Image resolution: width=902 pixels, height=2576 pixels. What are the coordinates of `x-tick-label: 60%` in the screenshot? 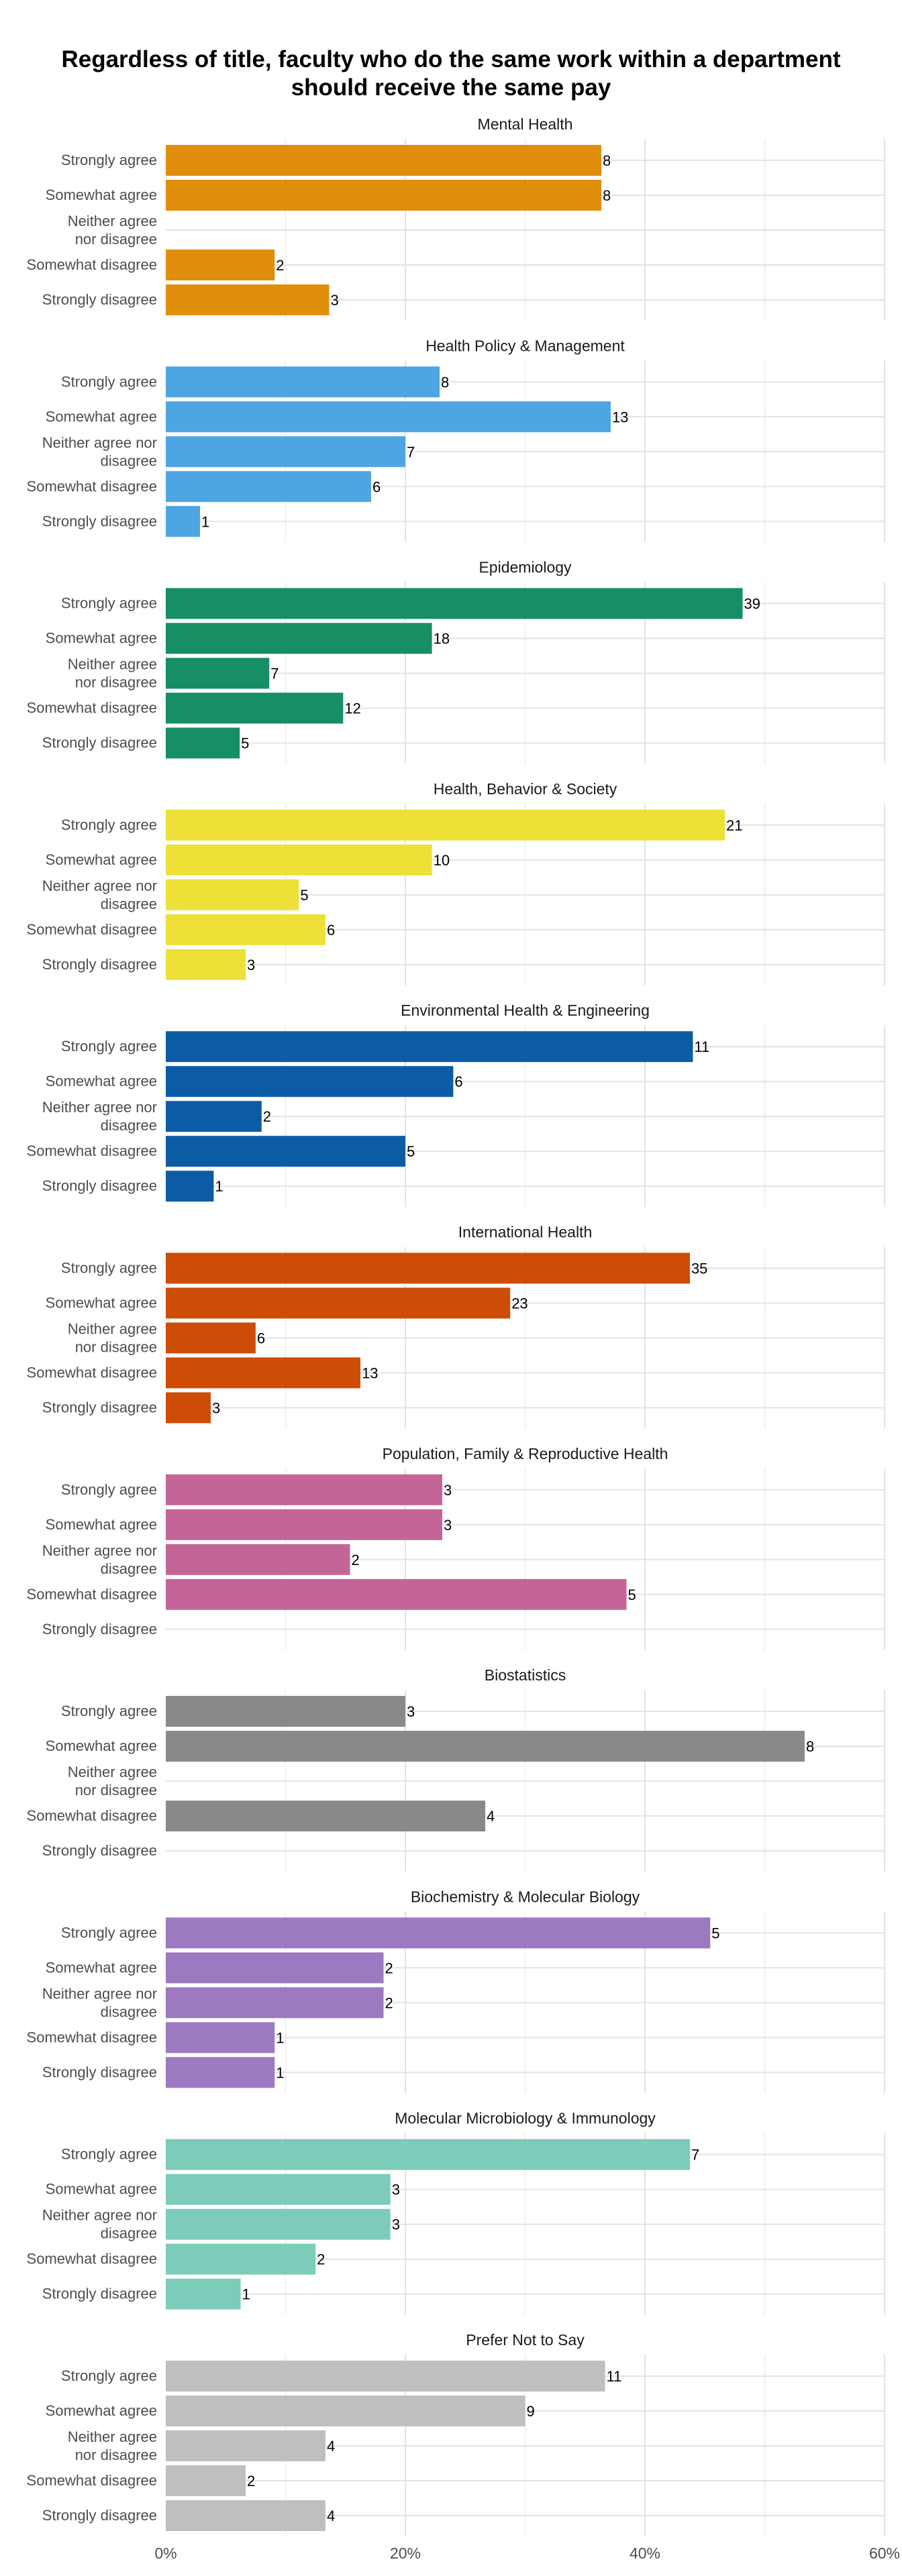 It's located at (884, 2553).